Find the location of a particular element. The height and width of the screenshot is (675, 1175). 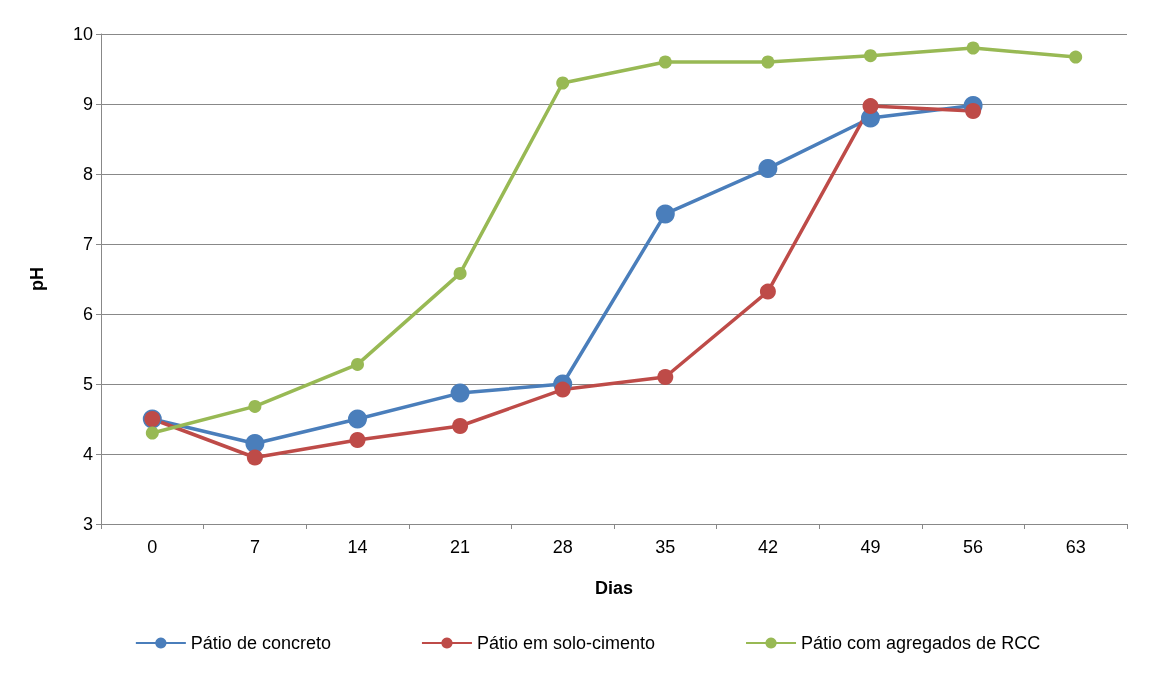

x-tick-label: 42 is located at coordinates (767, 547).